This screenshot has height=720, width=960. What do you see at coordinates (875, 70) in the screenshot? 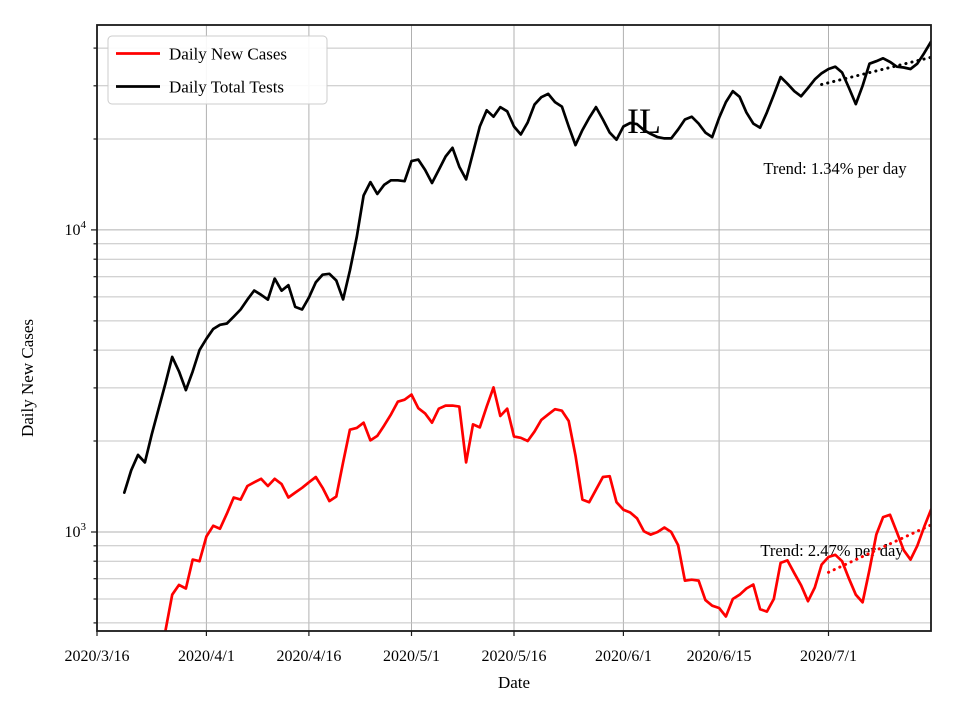
I see `trend-line-daily-total-tests` at bounding box center [875, 70].